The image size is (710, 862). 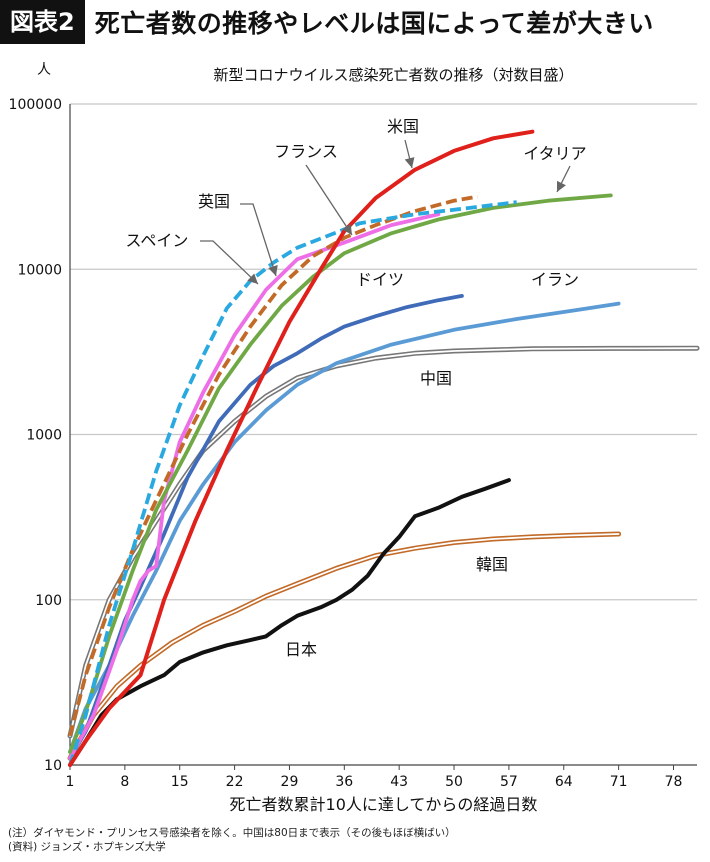 I want to click on x-axis-title: 死亡者数累計10人に達してからの経過日数, so click(x=384, y=804).